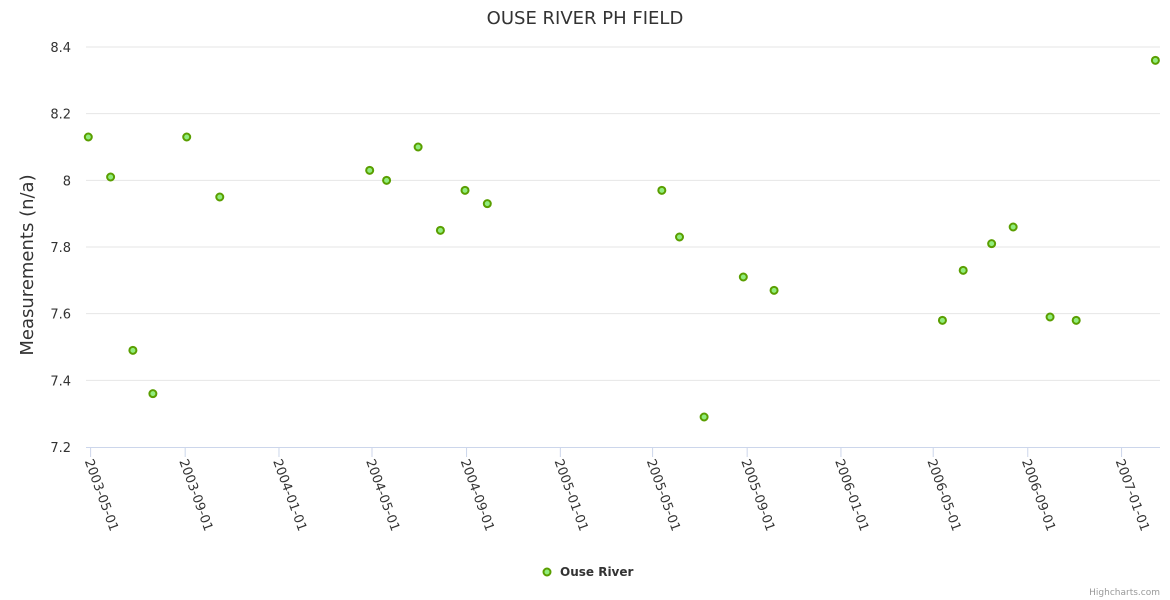 Image resolution: width=1170 pixels, height=600 pixels. Describe the element at coordinates (60, 315) in the screenshot. I see `y-tick-label: 7.6` at that location.